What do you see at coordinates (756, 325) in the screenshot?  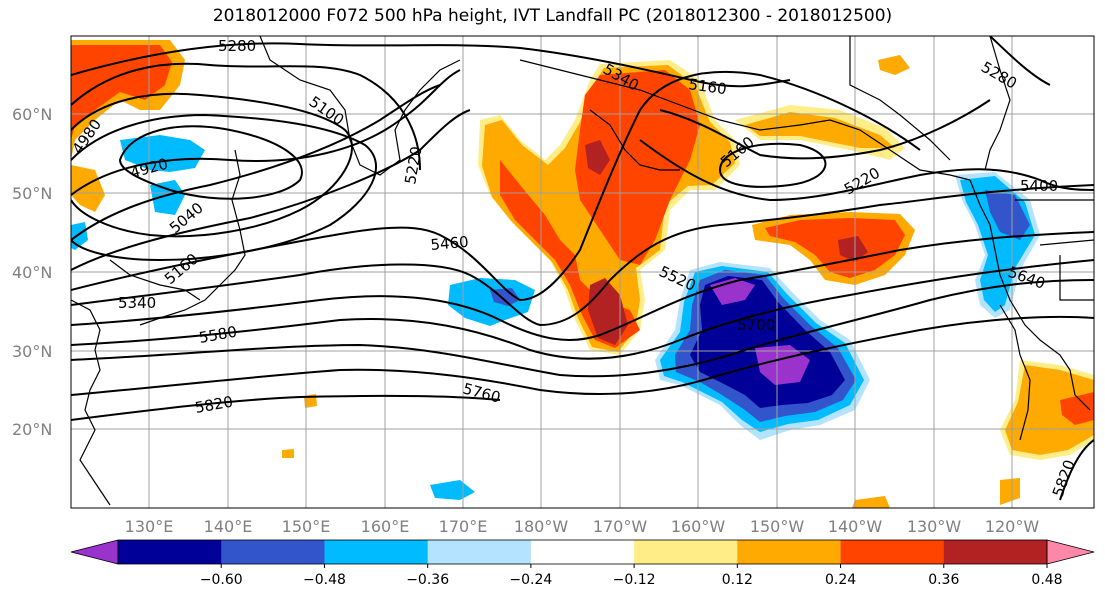 I see `contour-label: 5700` at bounding box center [756, 325].